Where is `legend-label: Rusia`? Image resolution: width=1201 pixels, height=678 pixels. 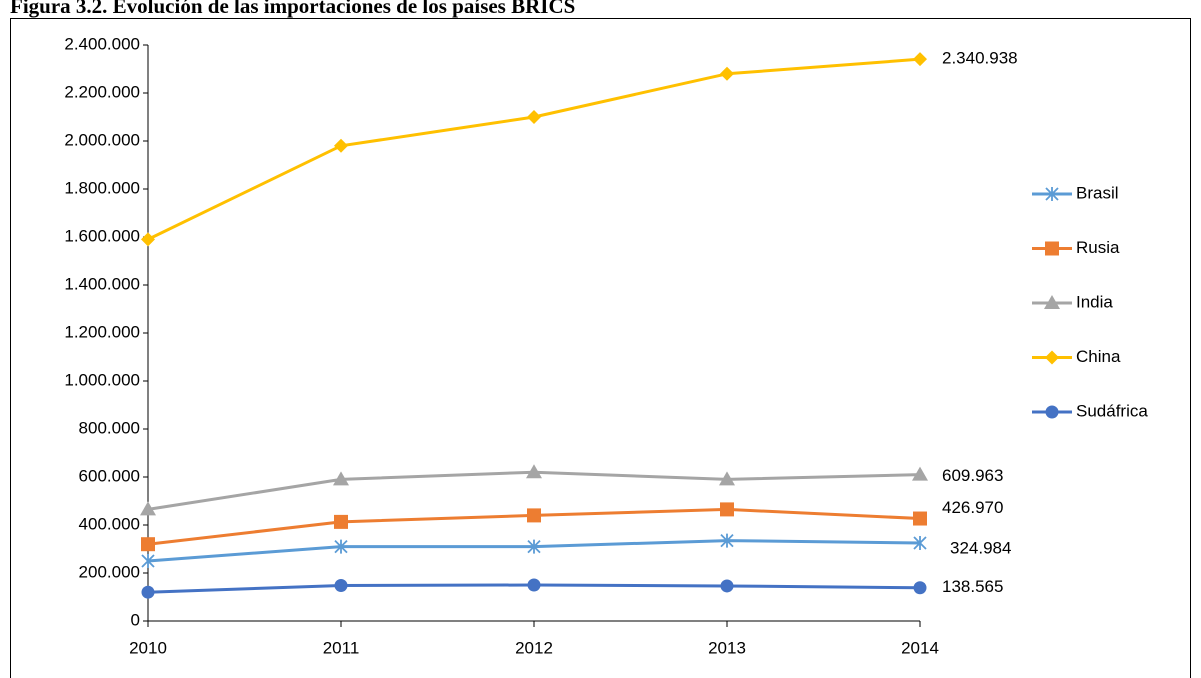
legend-label: Rusia is located at coordinates (1098, 247).